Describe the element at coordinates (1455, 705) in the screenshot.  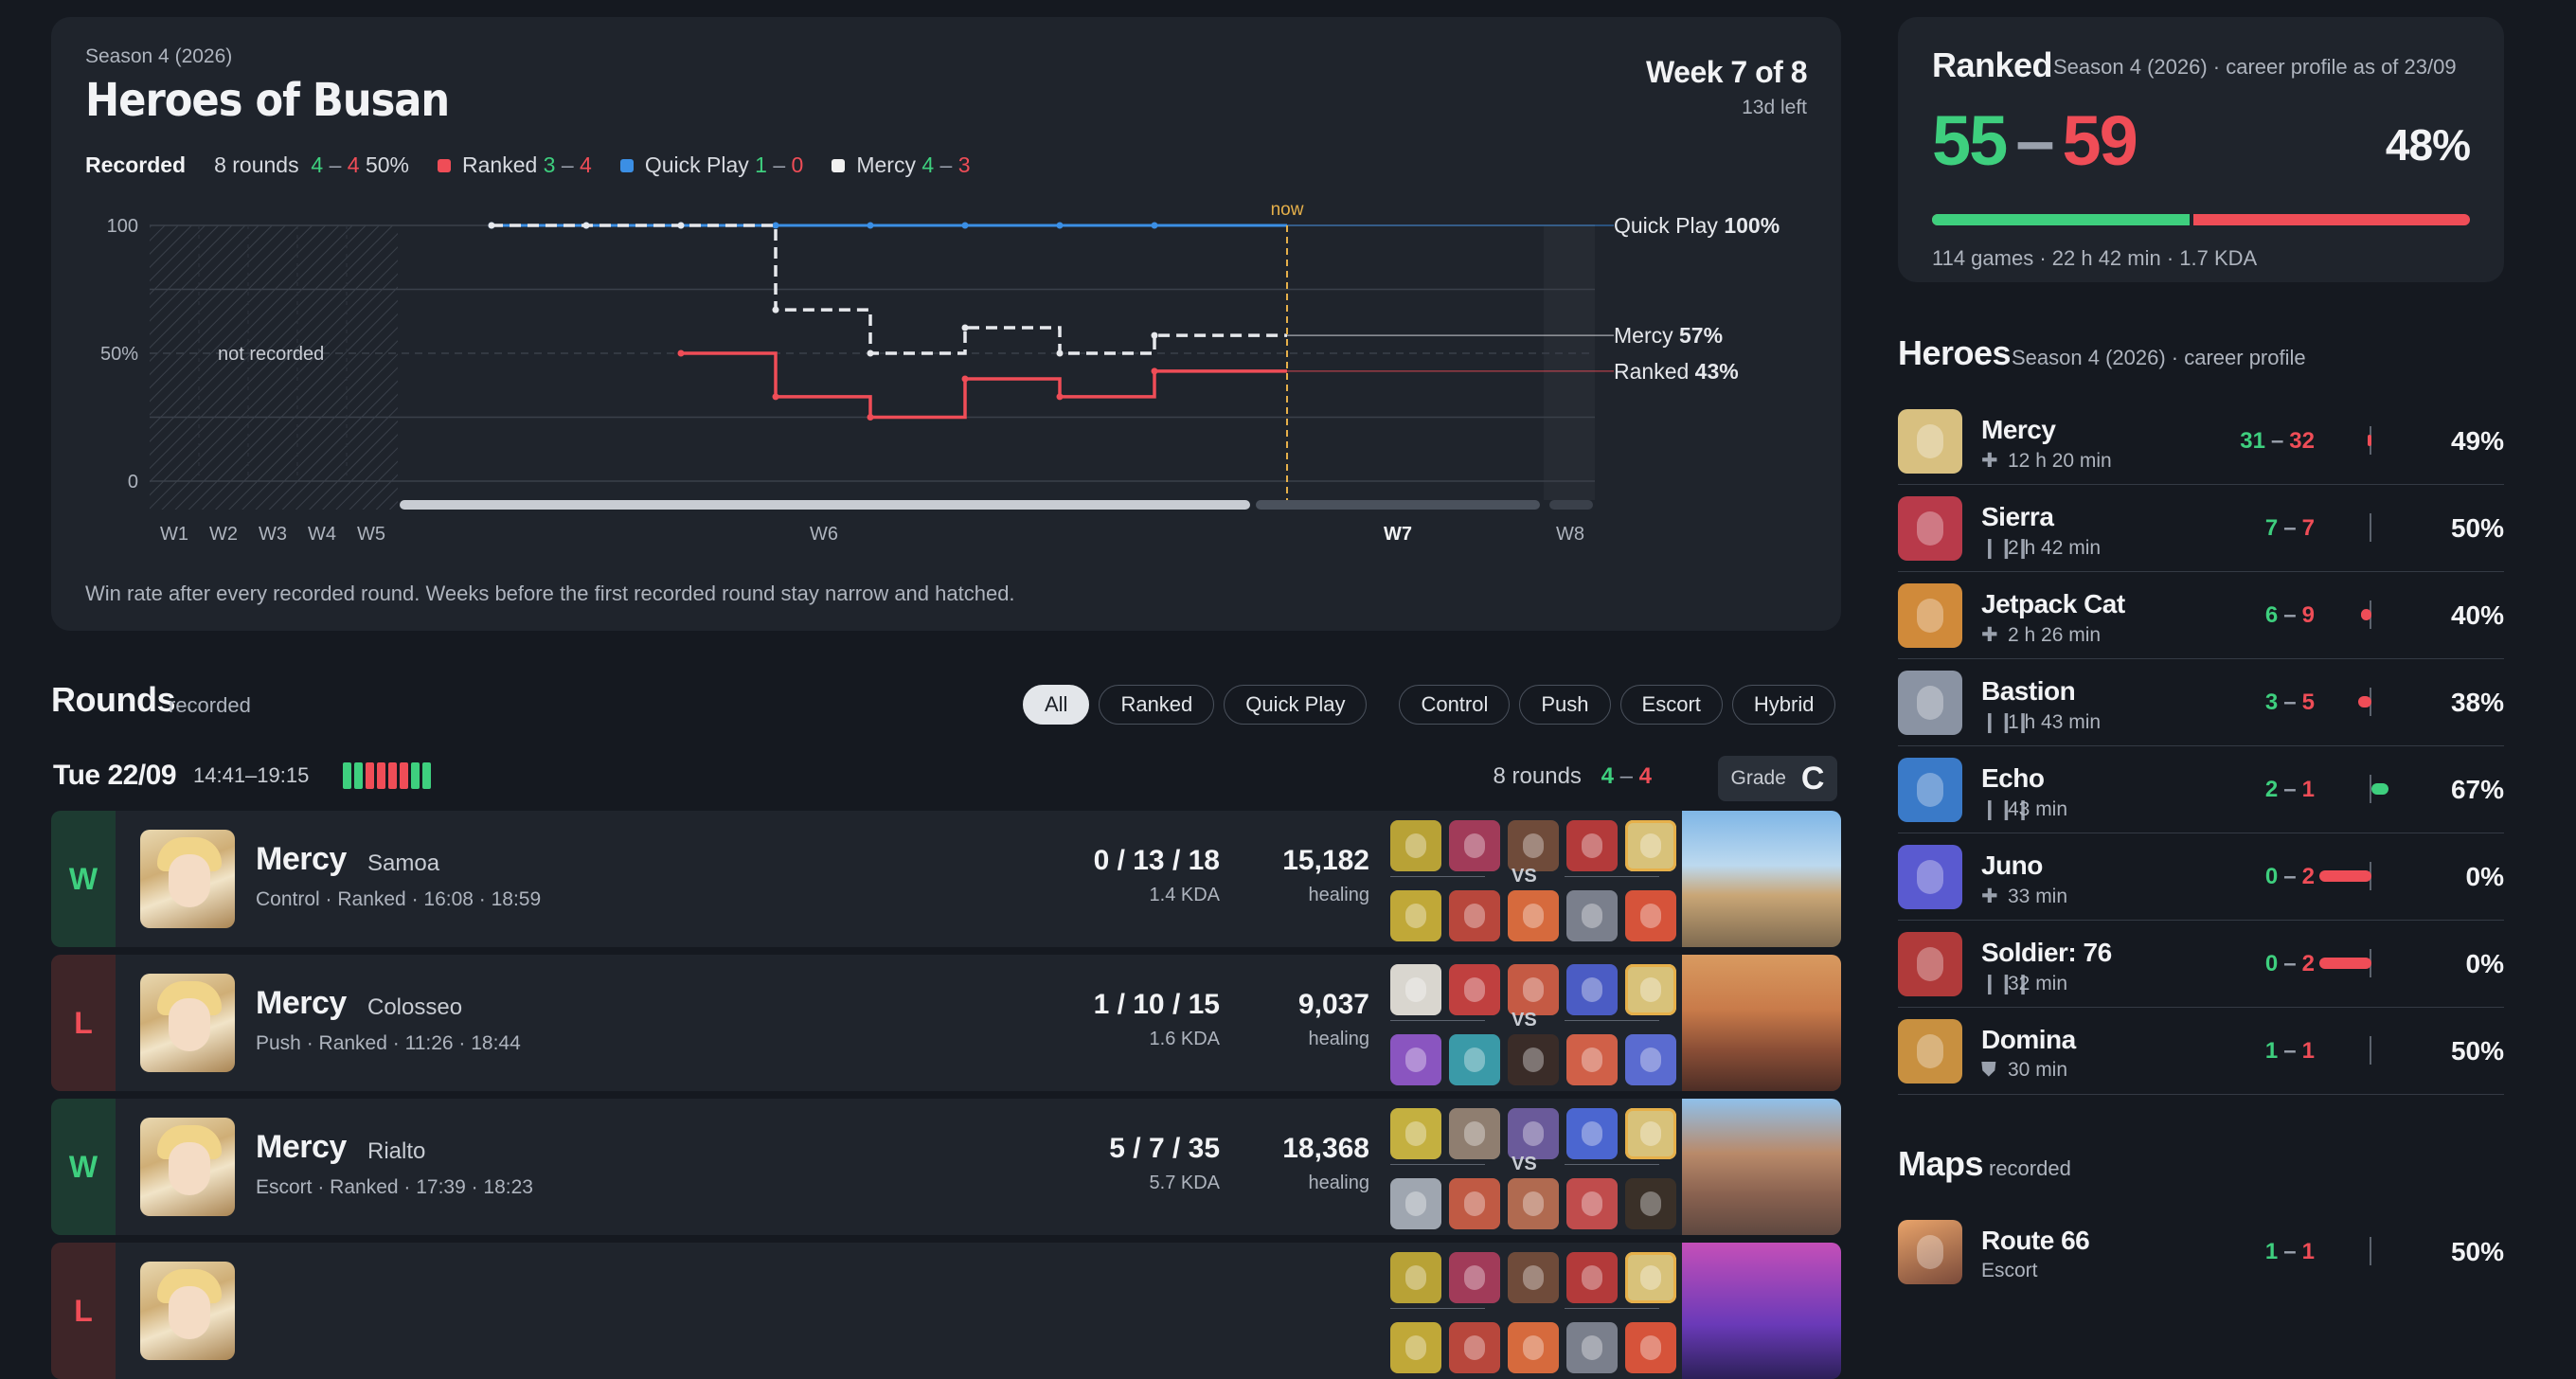
I see `filter-control: Control` at that location.